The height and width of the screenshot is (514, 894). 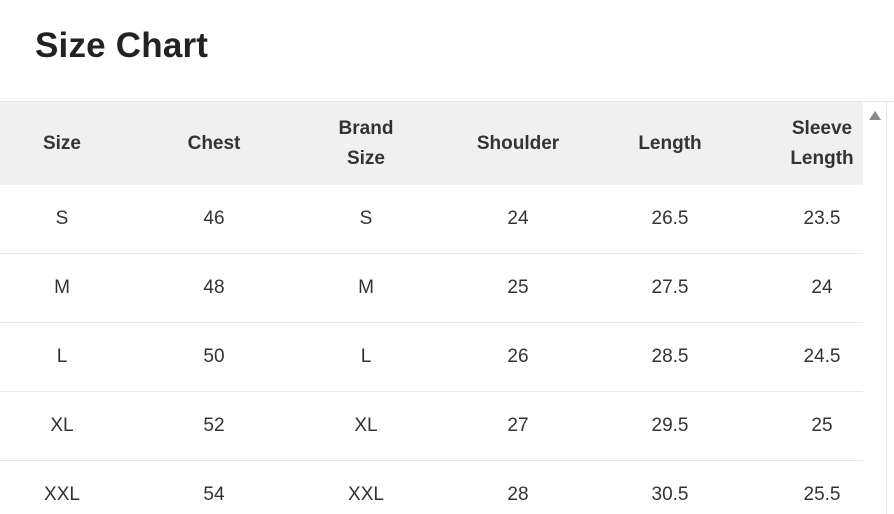 What do you see at coordinates (670, 357) in the screenshot?
I see `table-cell: 28.5` at bounding box center [670, 357].